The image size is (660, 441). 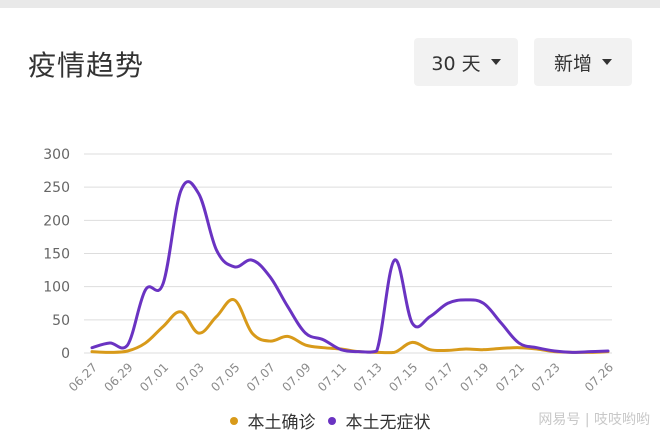 I want to click on x-tick-label: 07.15, so click(x=403, y=377).